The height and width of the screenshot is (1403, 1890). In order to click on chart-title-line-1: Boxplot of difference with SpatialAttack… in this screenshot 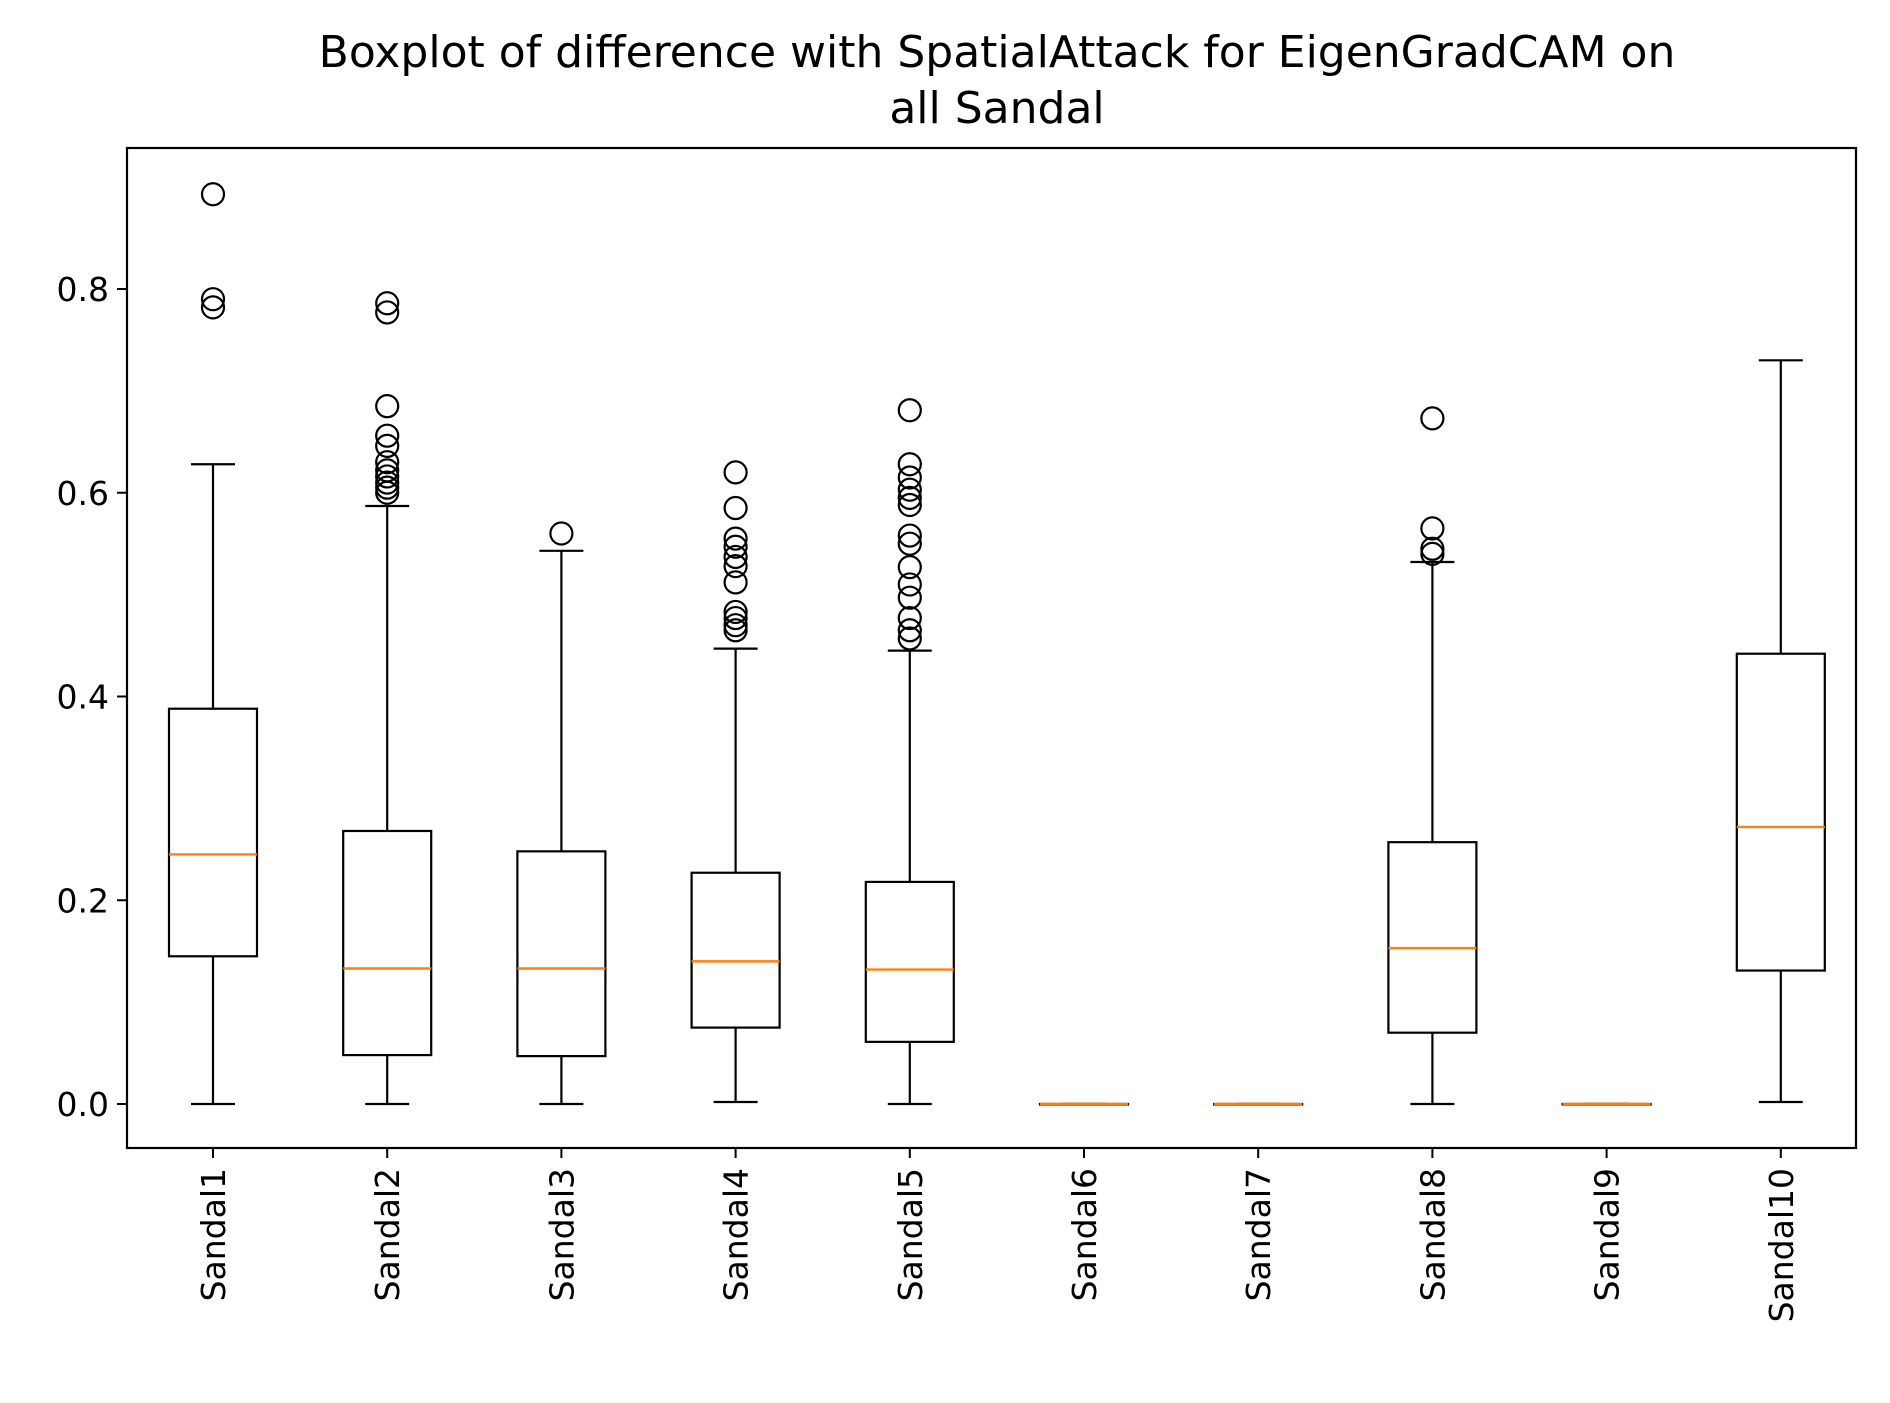, I will do `click(997, 52)`.